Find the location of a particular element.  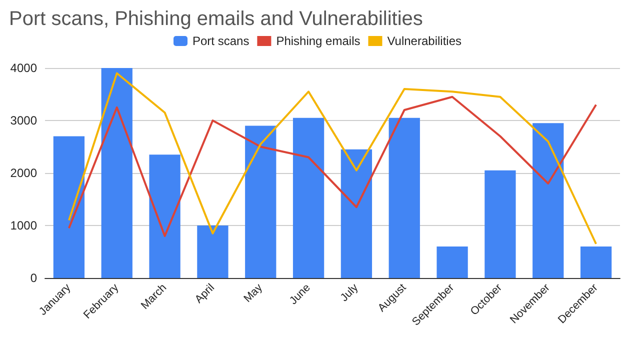

y-tick-label: 4000 is located at coordinates (24, 68).